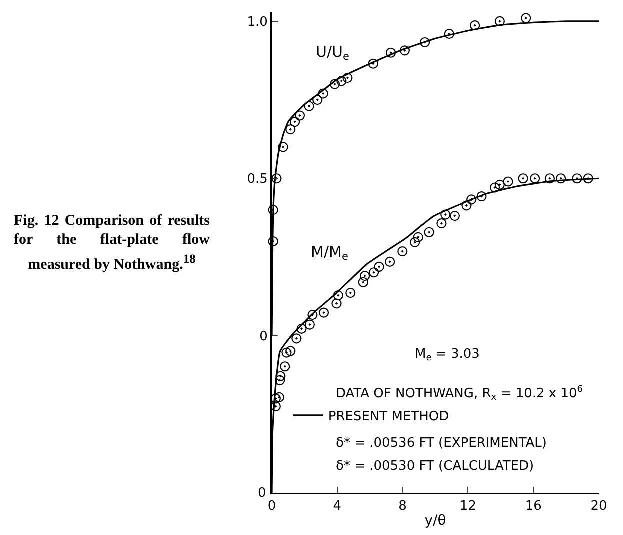  Describe the element at coordinates (435, 521) in the screenshot. I see `x-axis-title: y/θ` at that location.